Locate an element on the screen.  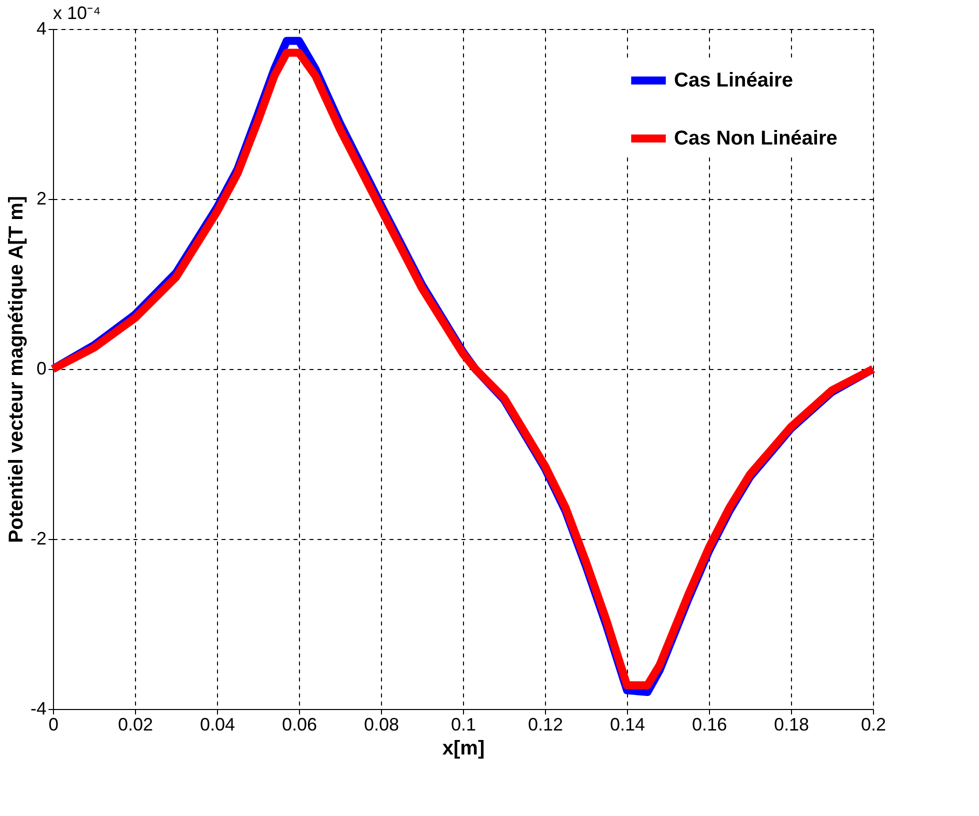
x-tick-label: 0.08 is located at coordinates (382, 724).